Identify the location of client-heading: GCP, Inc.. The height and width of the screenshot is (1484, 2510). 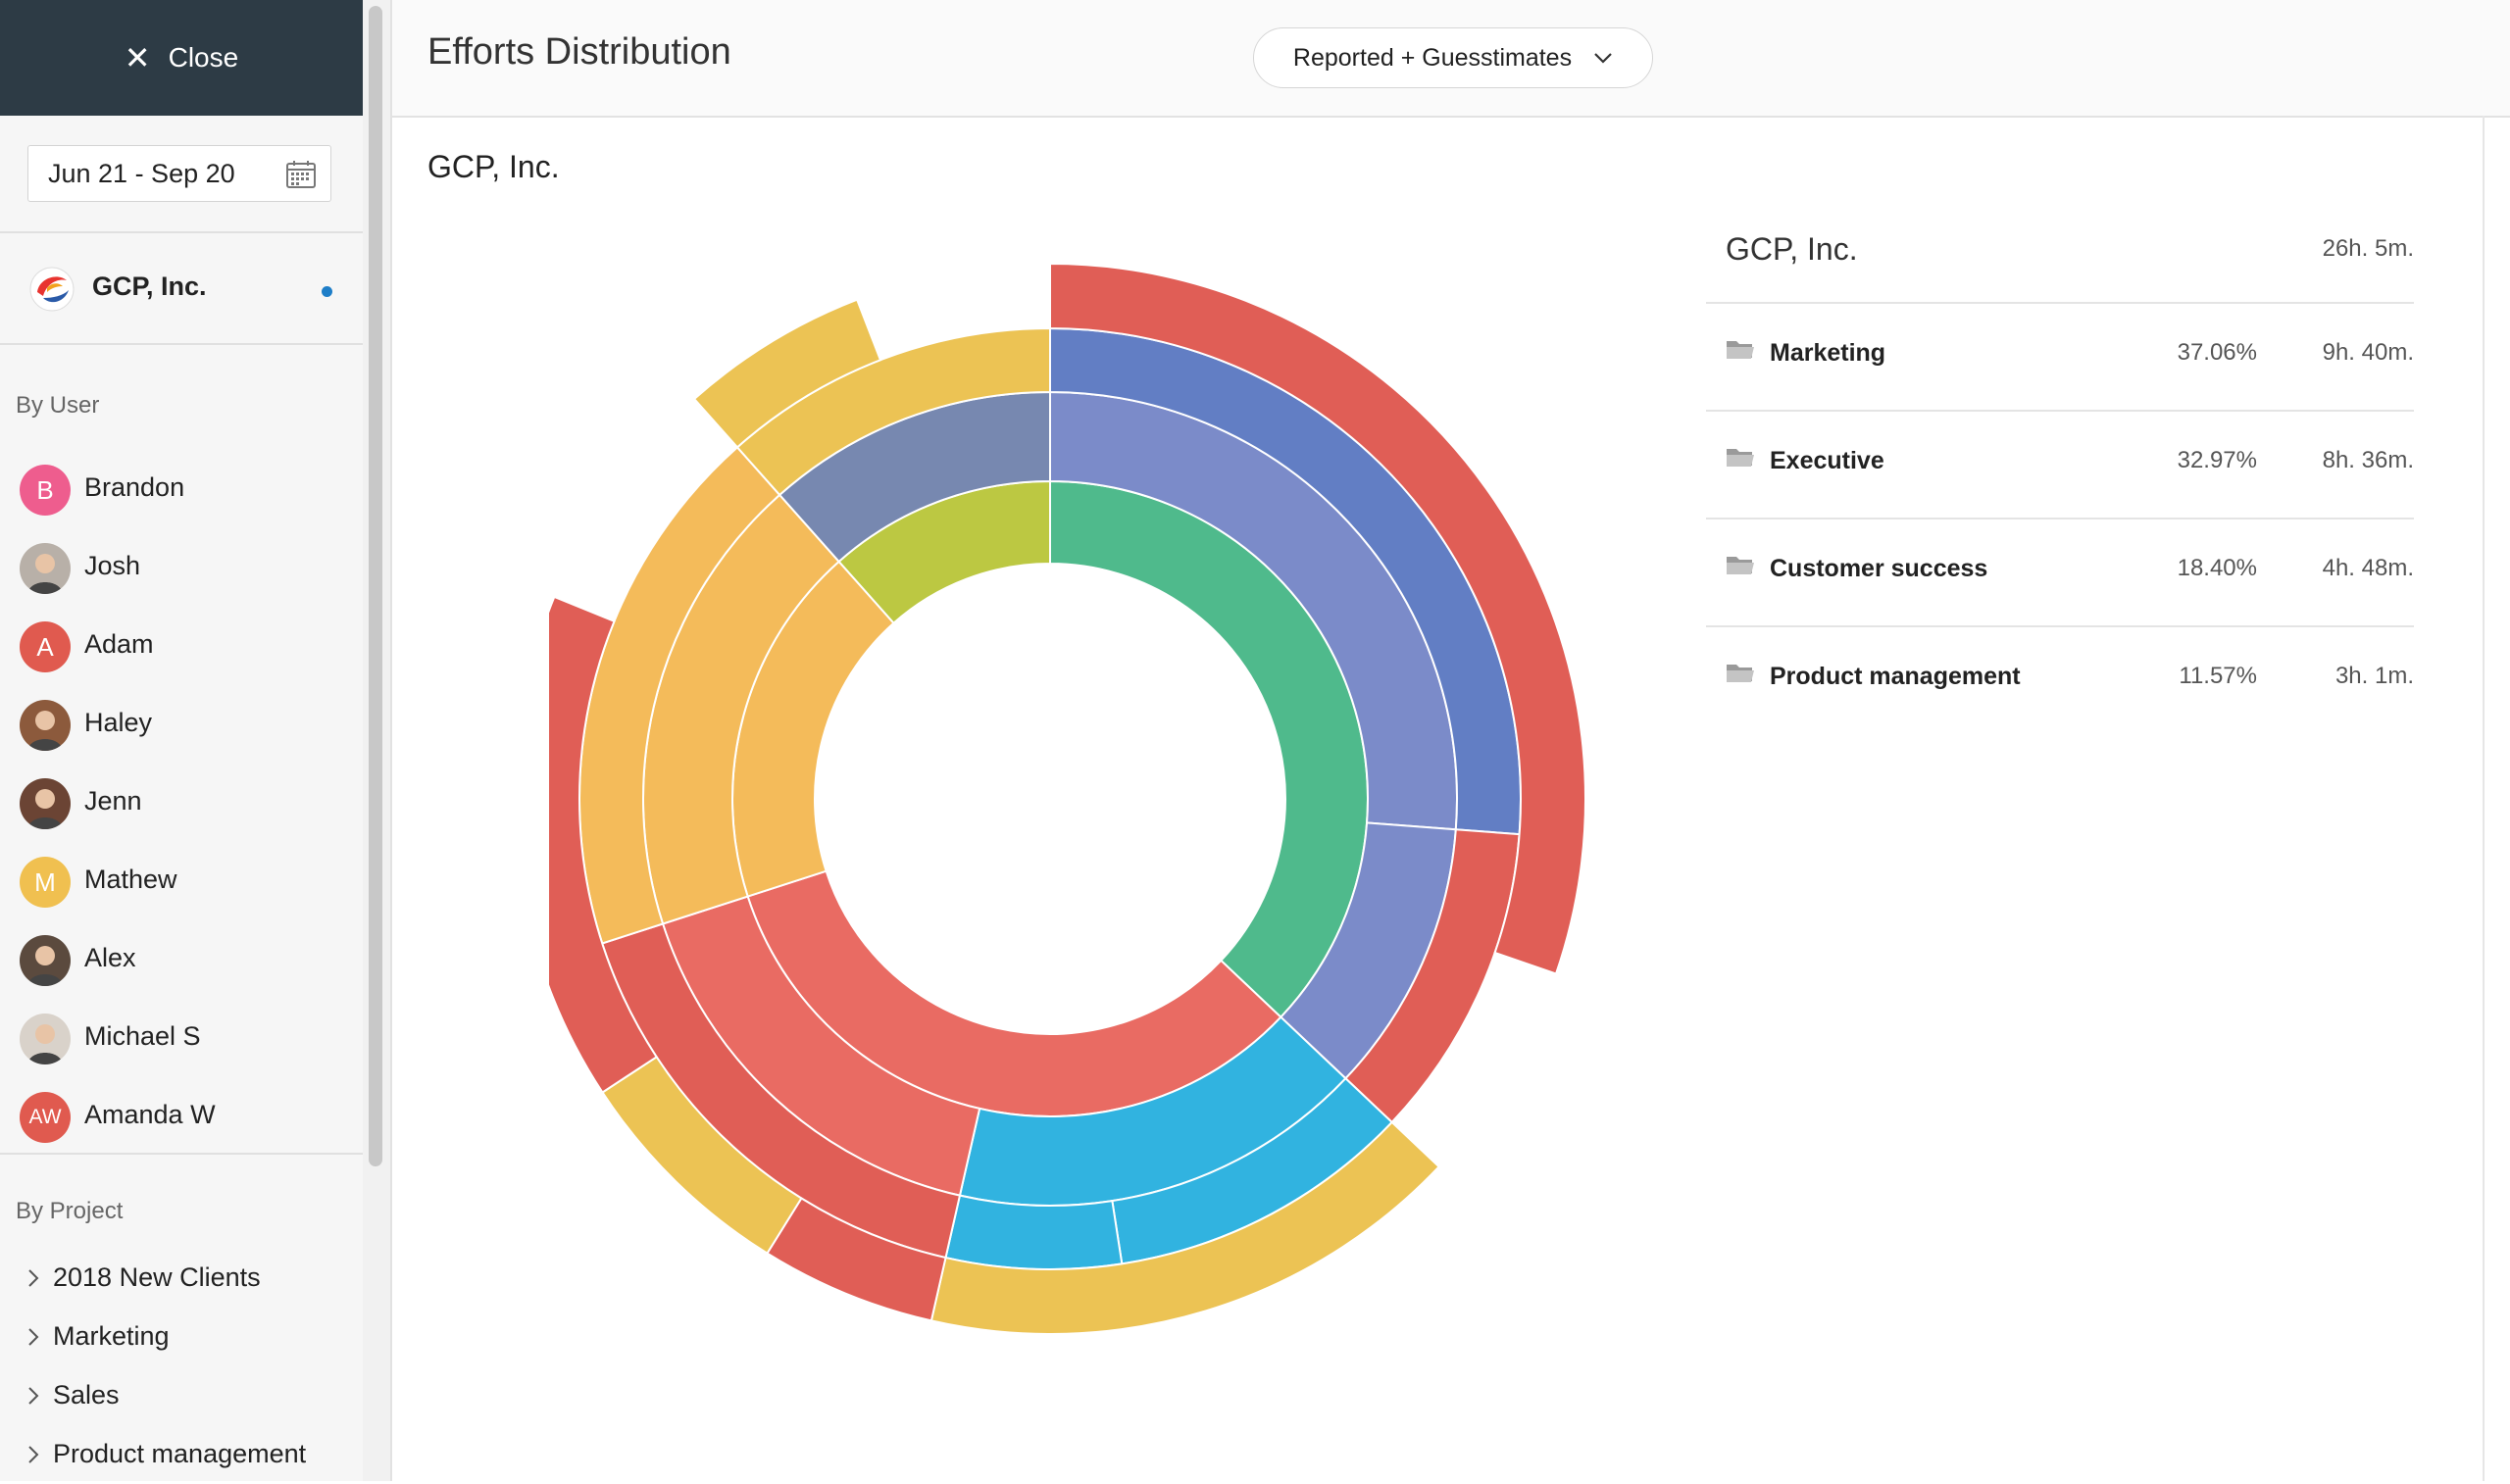
(493, 167).